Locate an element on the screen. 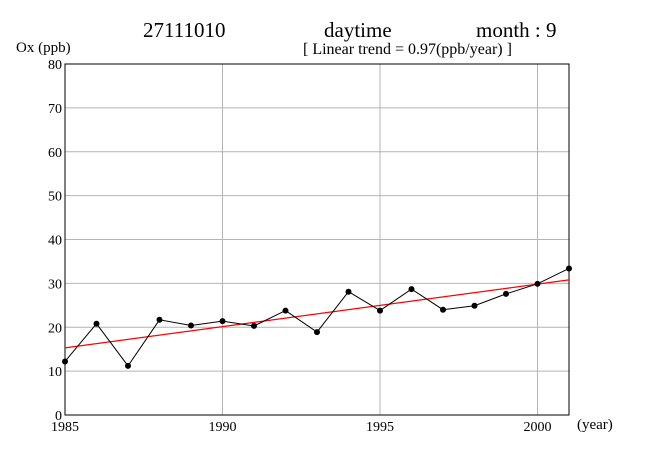 The height and width of the screenshot is (459, 650). y-tick-label: 20 is located at coordinates (55, 328).